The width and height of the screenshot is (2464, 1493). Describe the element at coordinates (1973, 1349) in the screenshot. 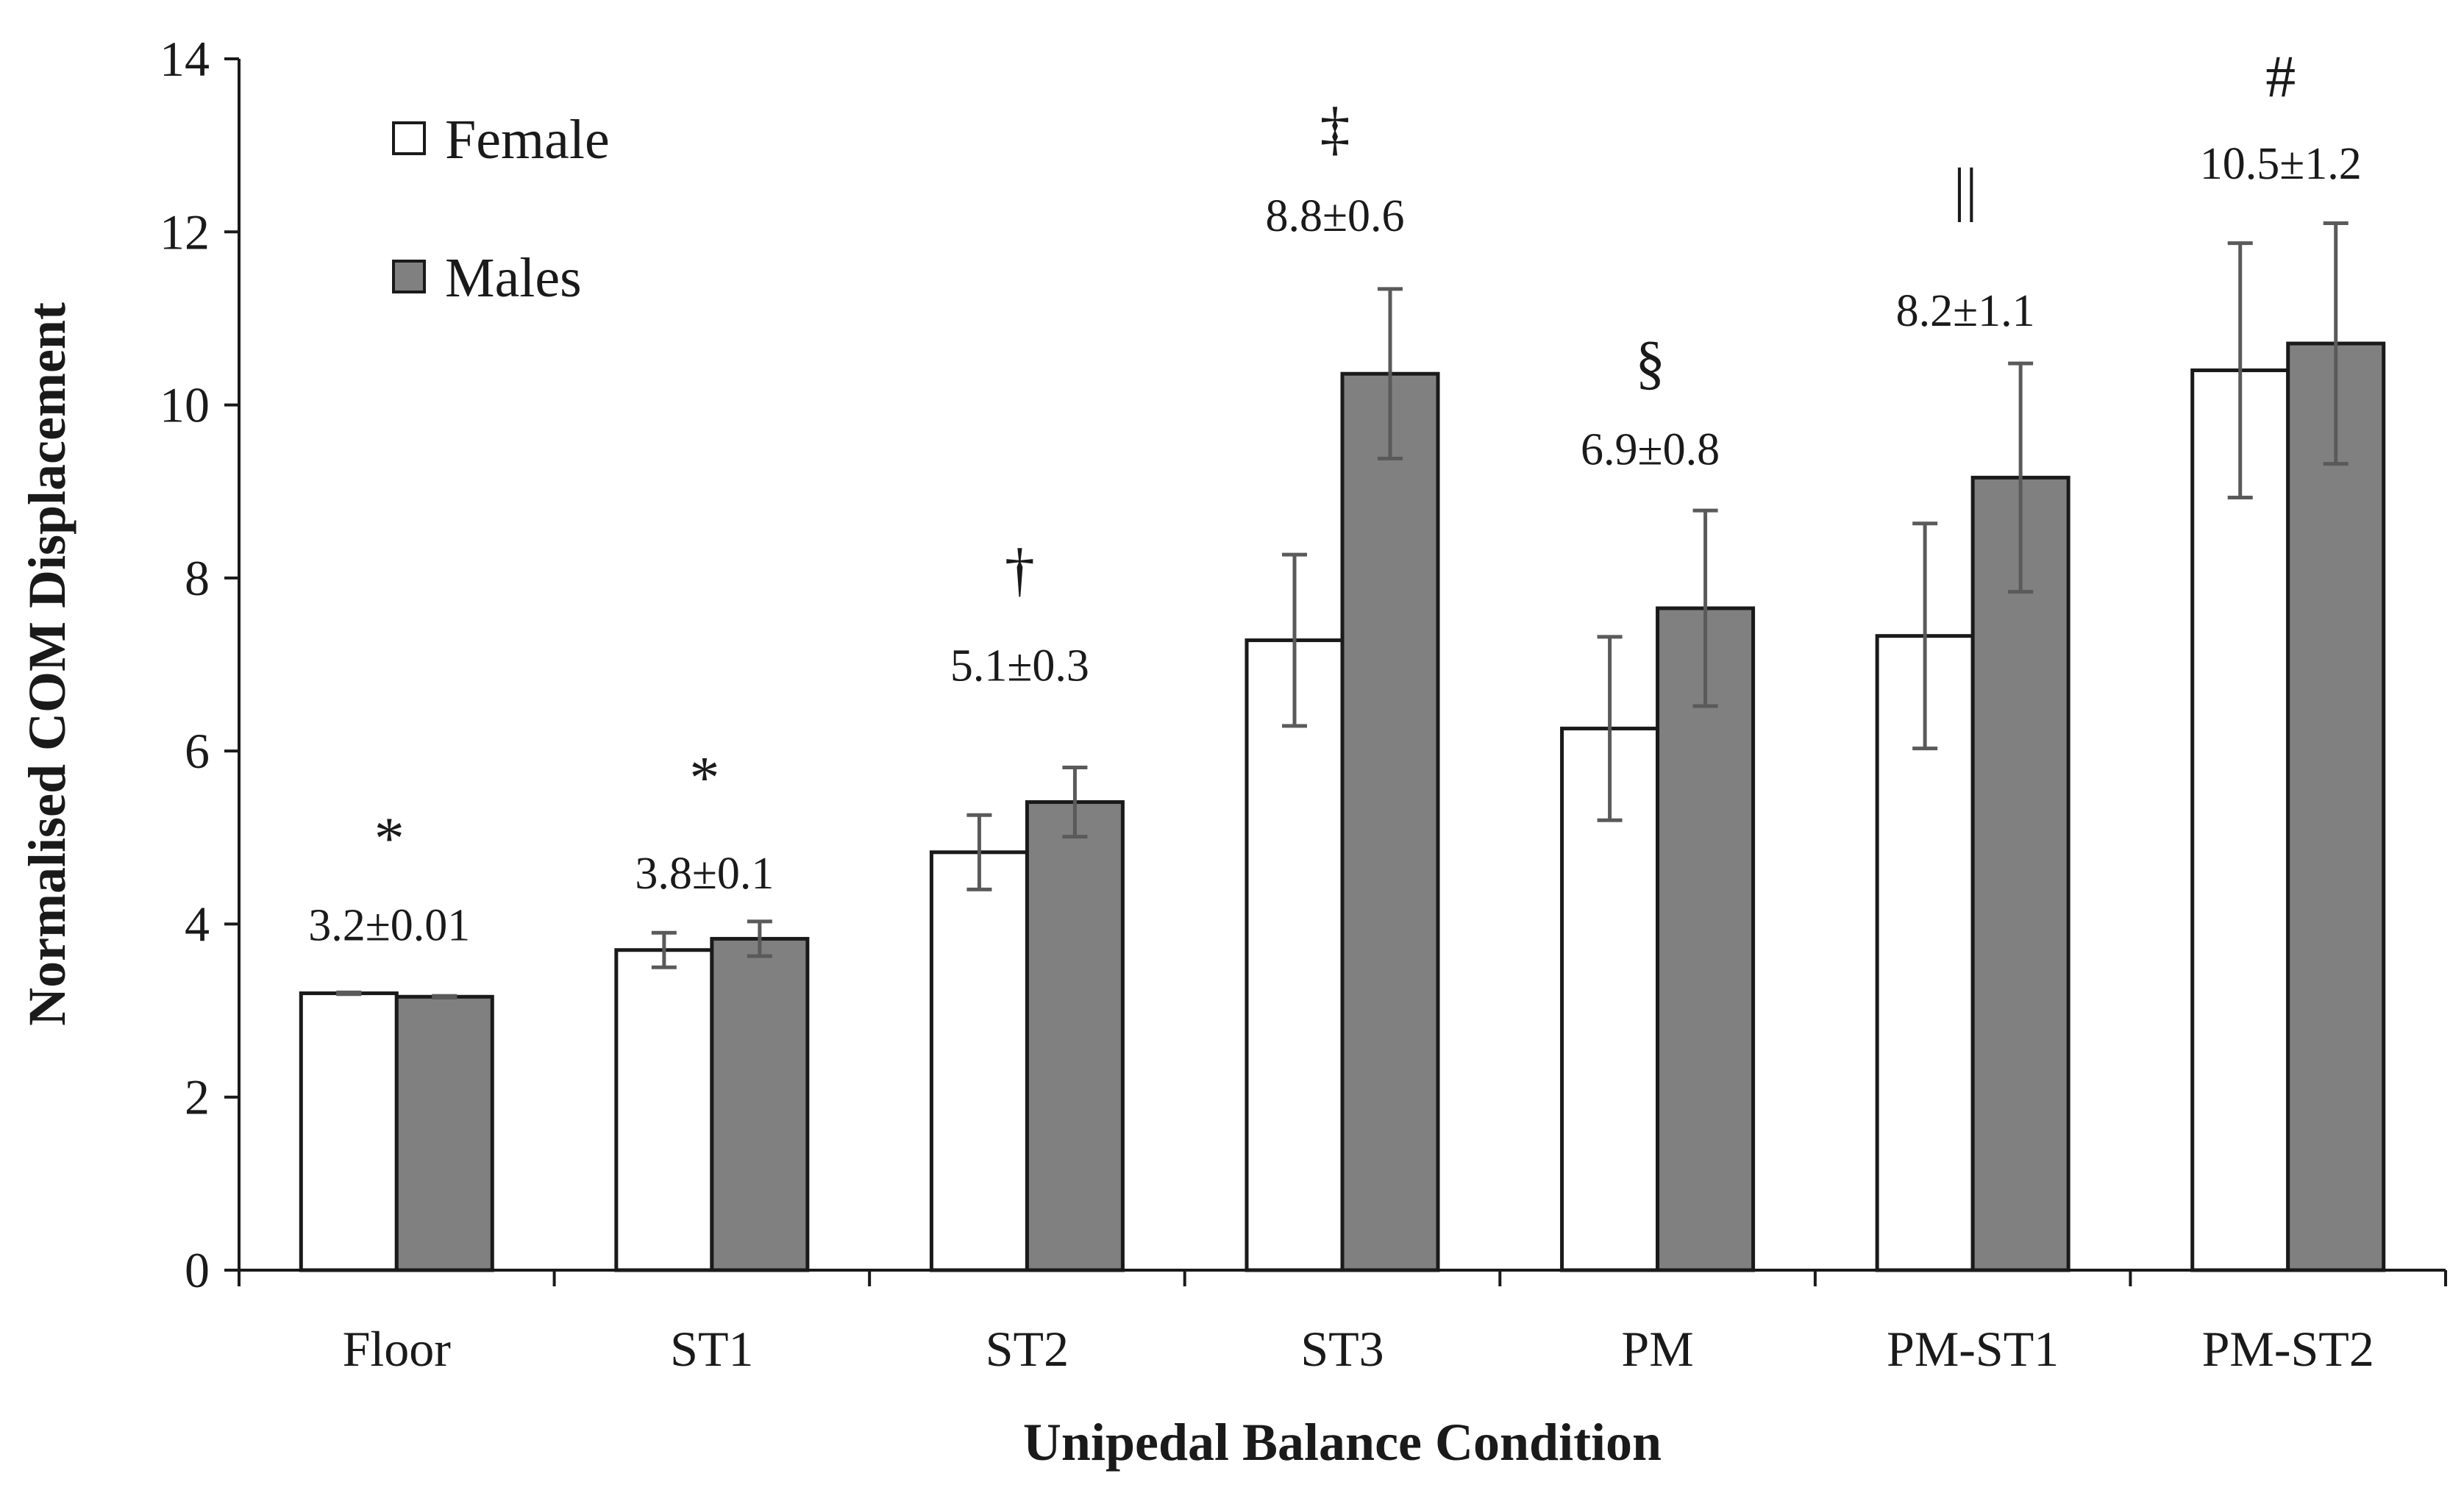

I see `x-tick-label-pm-st1: PM-ST1` at that location.